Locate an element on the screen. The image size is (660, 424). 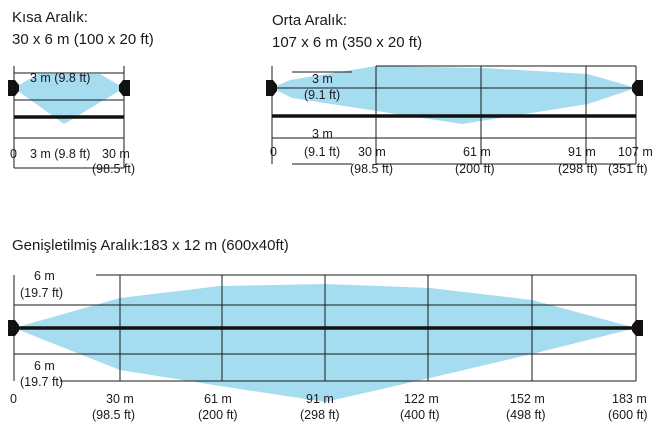
short-range-end-m-label: 30 m is located at coordinates (116, 154).